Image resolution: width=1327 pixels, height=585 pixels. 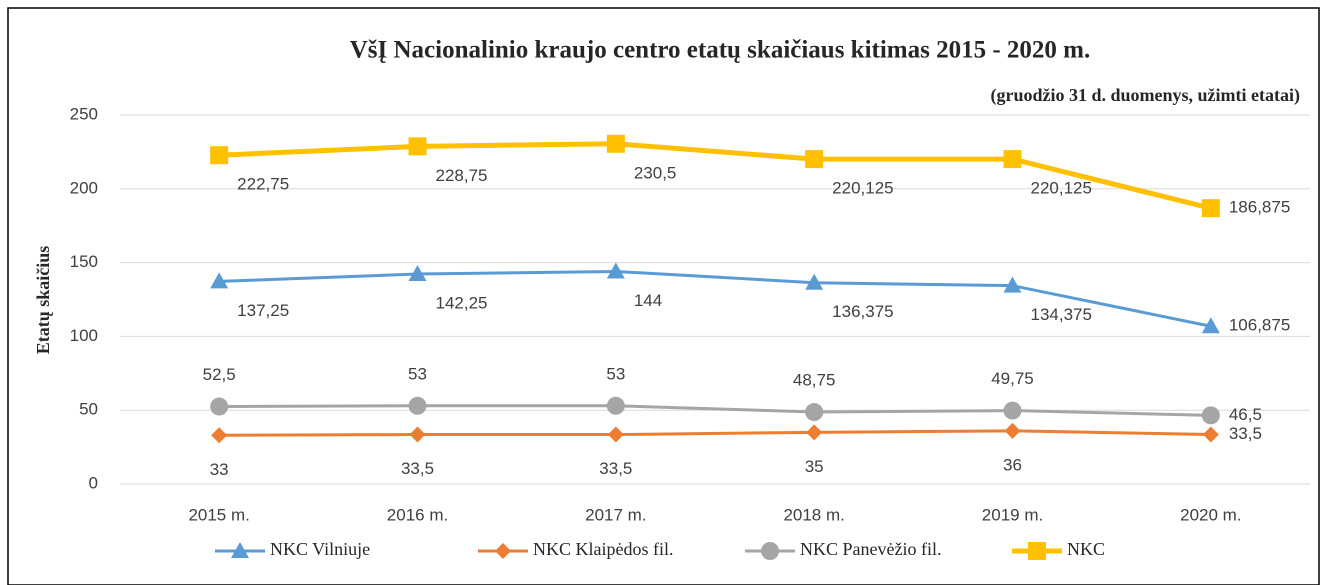 I want to click on legend-label: NKC Klaipėdos fil., so click(x=603, y=549).